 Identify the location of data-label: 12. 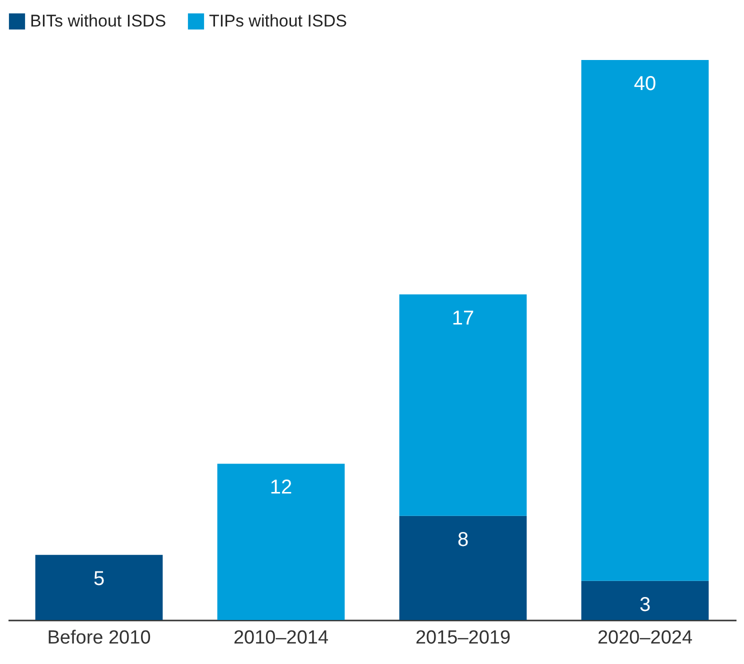
(281, 487).